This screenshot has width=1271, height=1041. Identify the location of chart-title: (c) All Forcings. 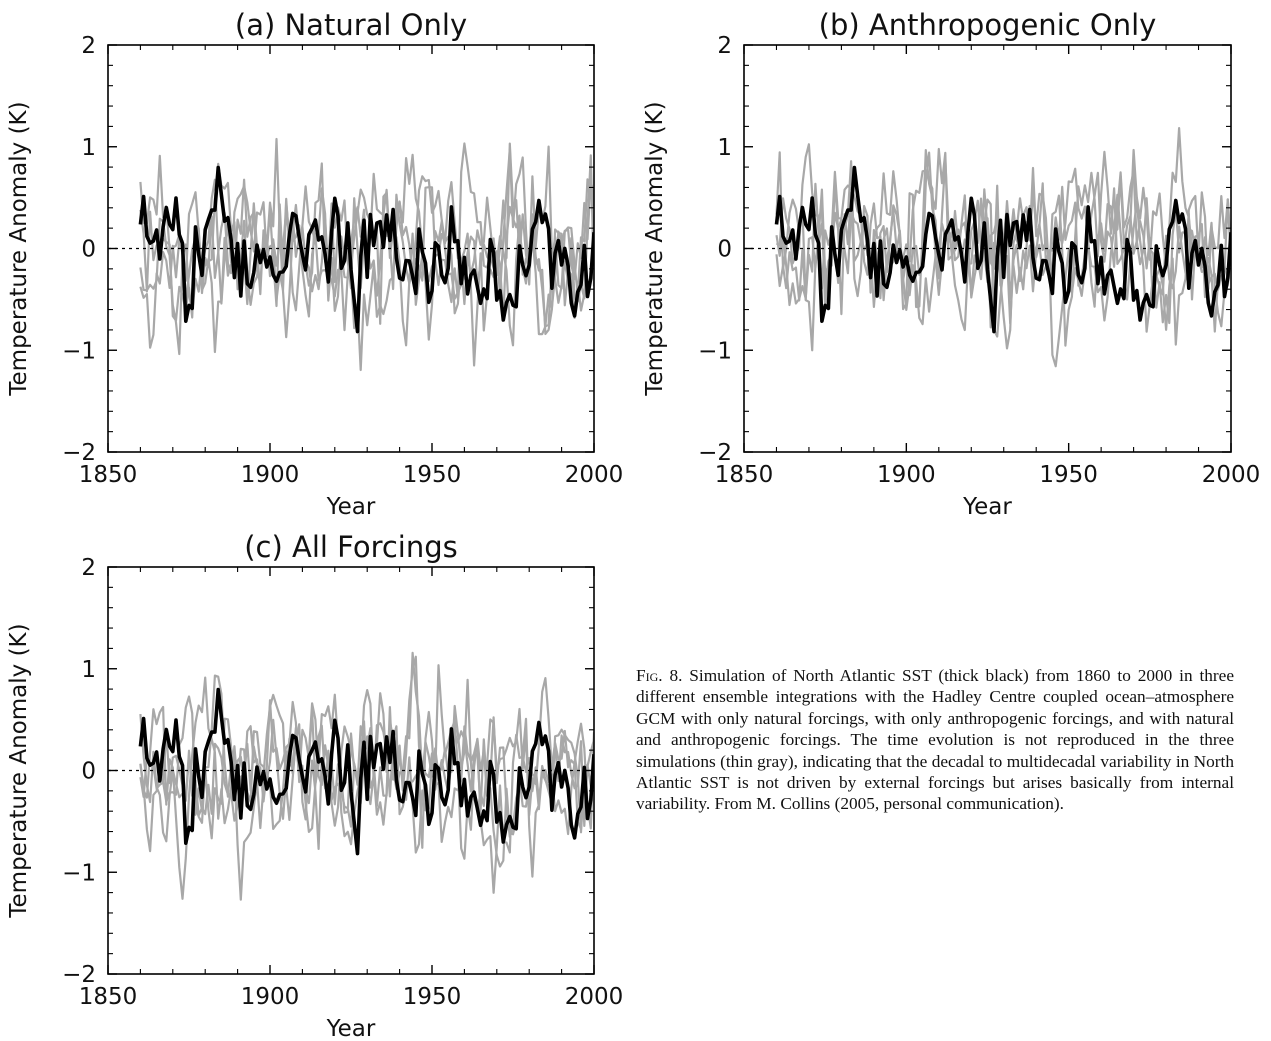
(351, 547).